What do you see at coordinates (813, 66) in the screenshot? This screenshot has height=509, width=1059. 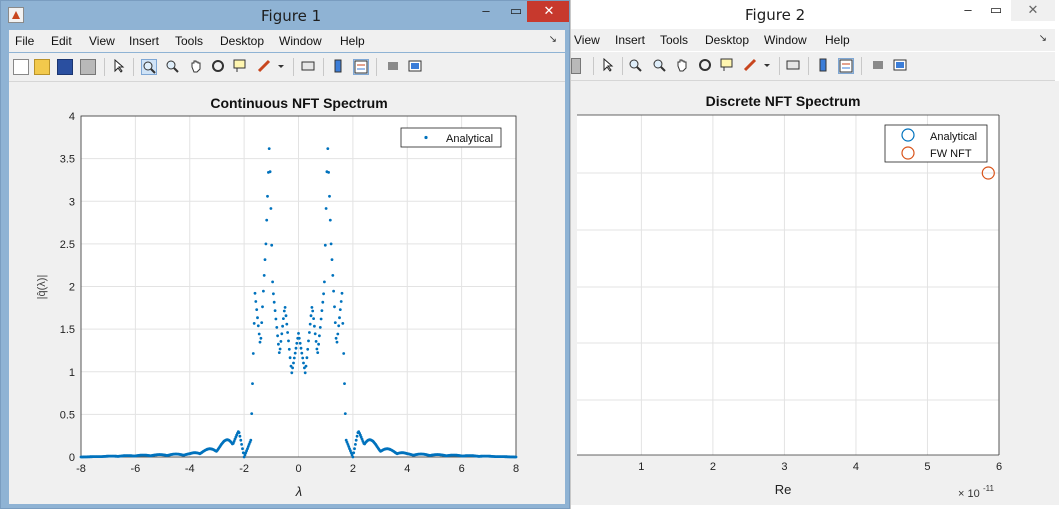 I see `figure-2-toolbar` at bounding box center [813, 66].